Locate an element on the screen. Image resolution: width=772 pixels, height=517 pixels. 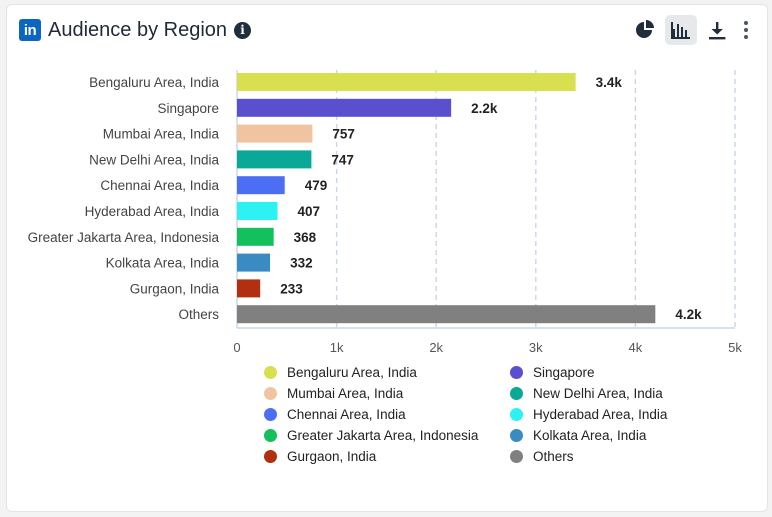
bar-chart-icon is located at coordinates (680, 30).